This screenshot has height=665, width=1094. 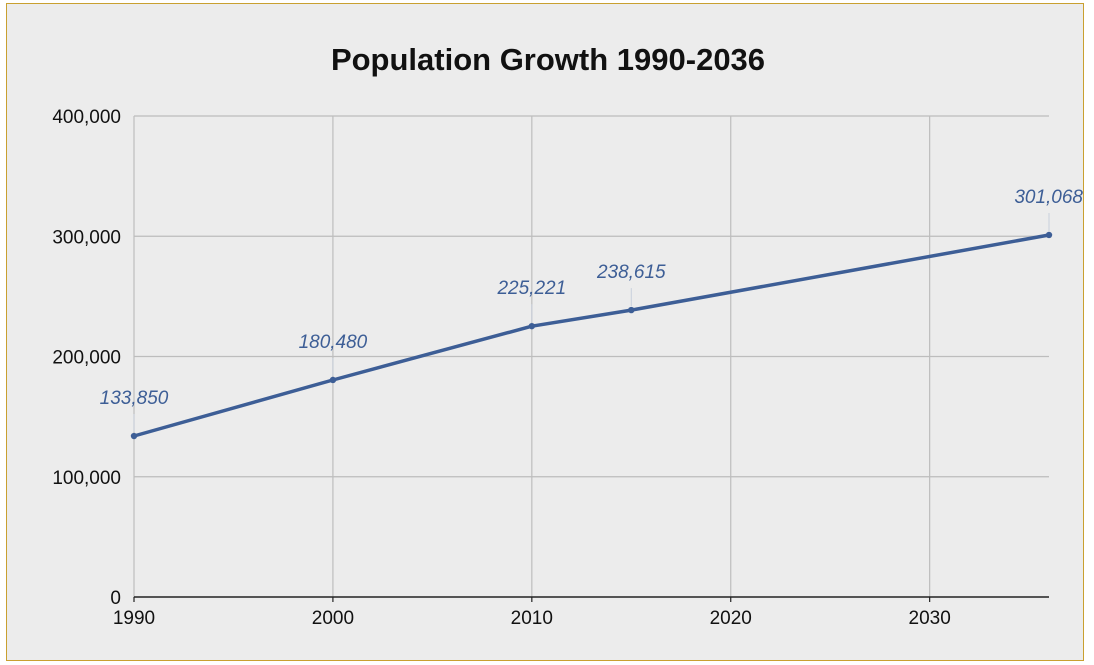 I want to click on y-tick-label: 0, so click(x=115, y=598).